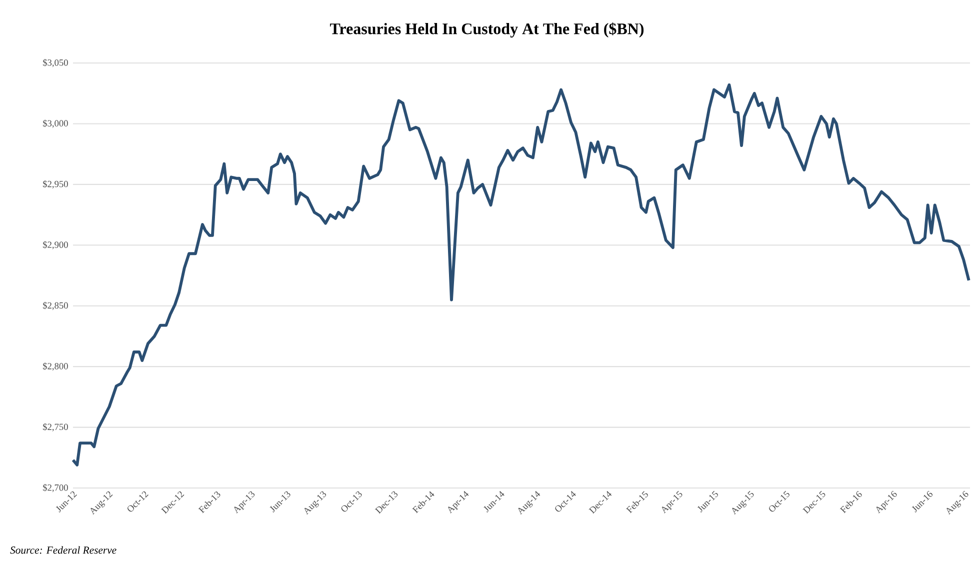  I want to click on source-note: Source: Federal Reserve, so click(63, 550).